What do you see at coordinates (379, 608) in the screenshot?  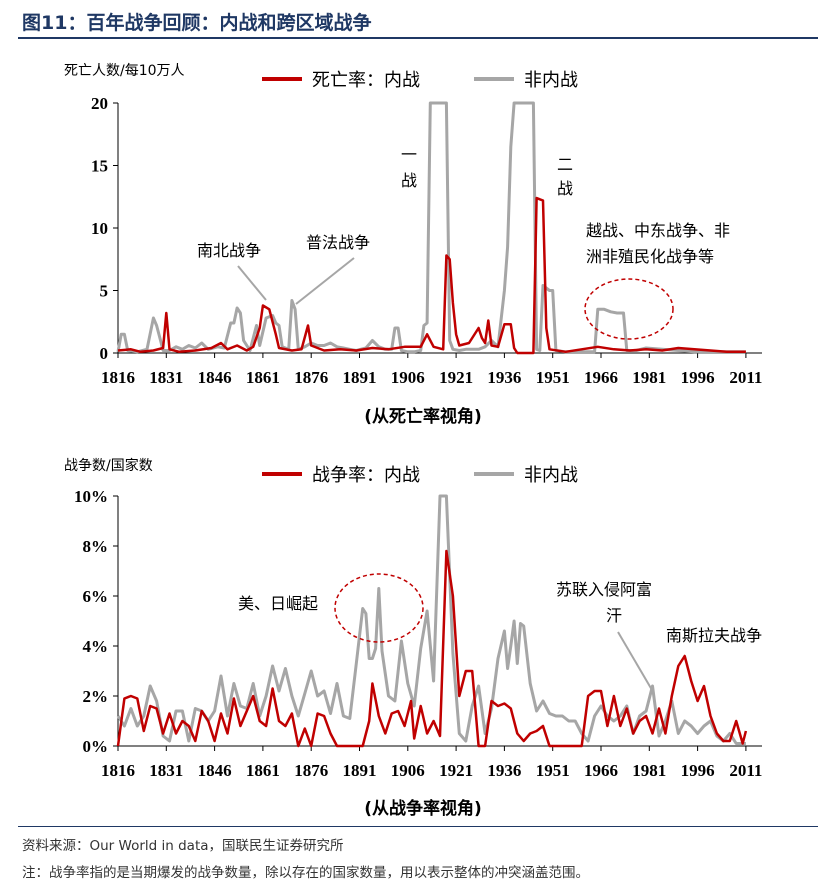 I see `ann-us-japan-circle` at bounding box center [379, 608].